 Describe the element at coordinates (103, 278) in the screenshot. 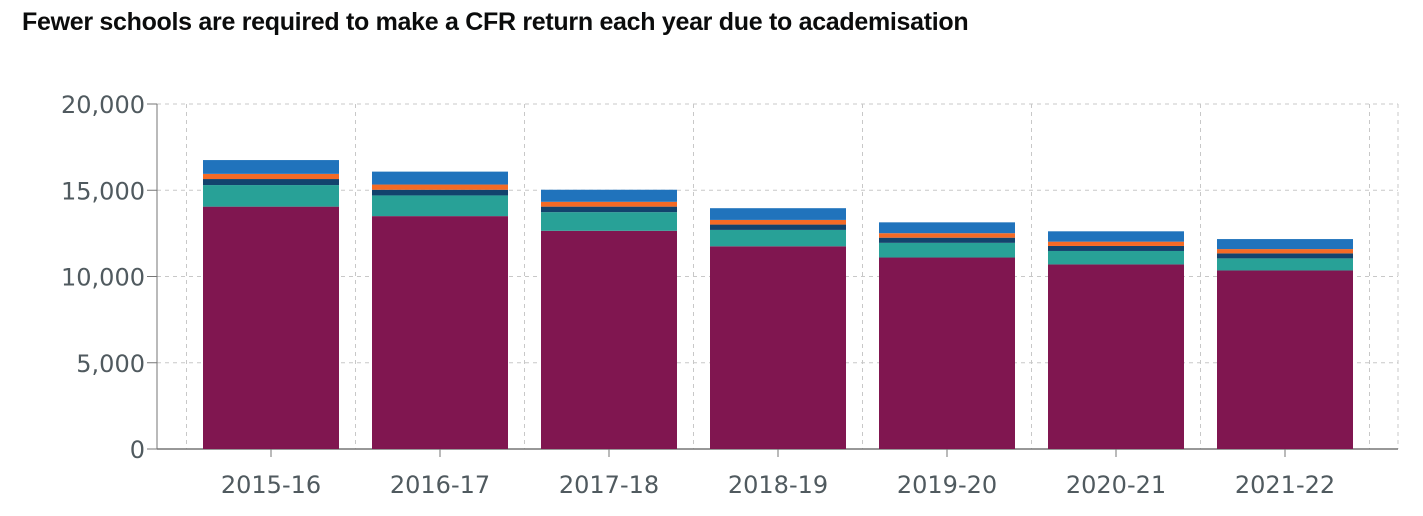

I see `y-tick-label: 10,000` at that location.